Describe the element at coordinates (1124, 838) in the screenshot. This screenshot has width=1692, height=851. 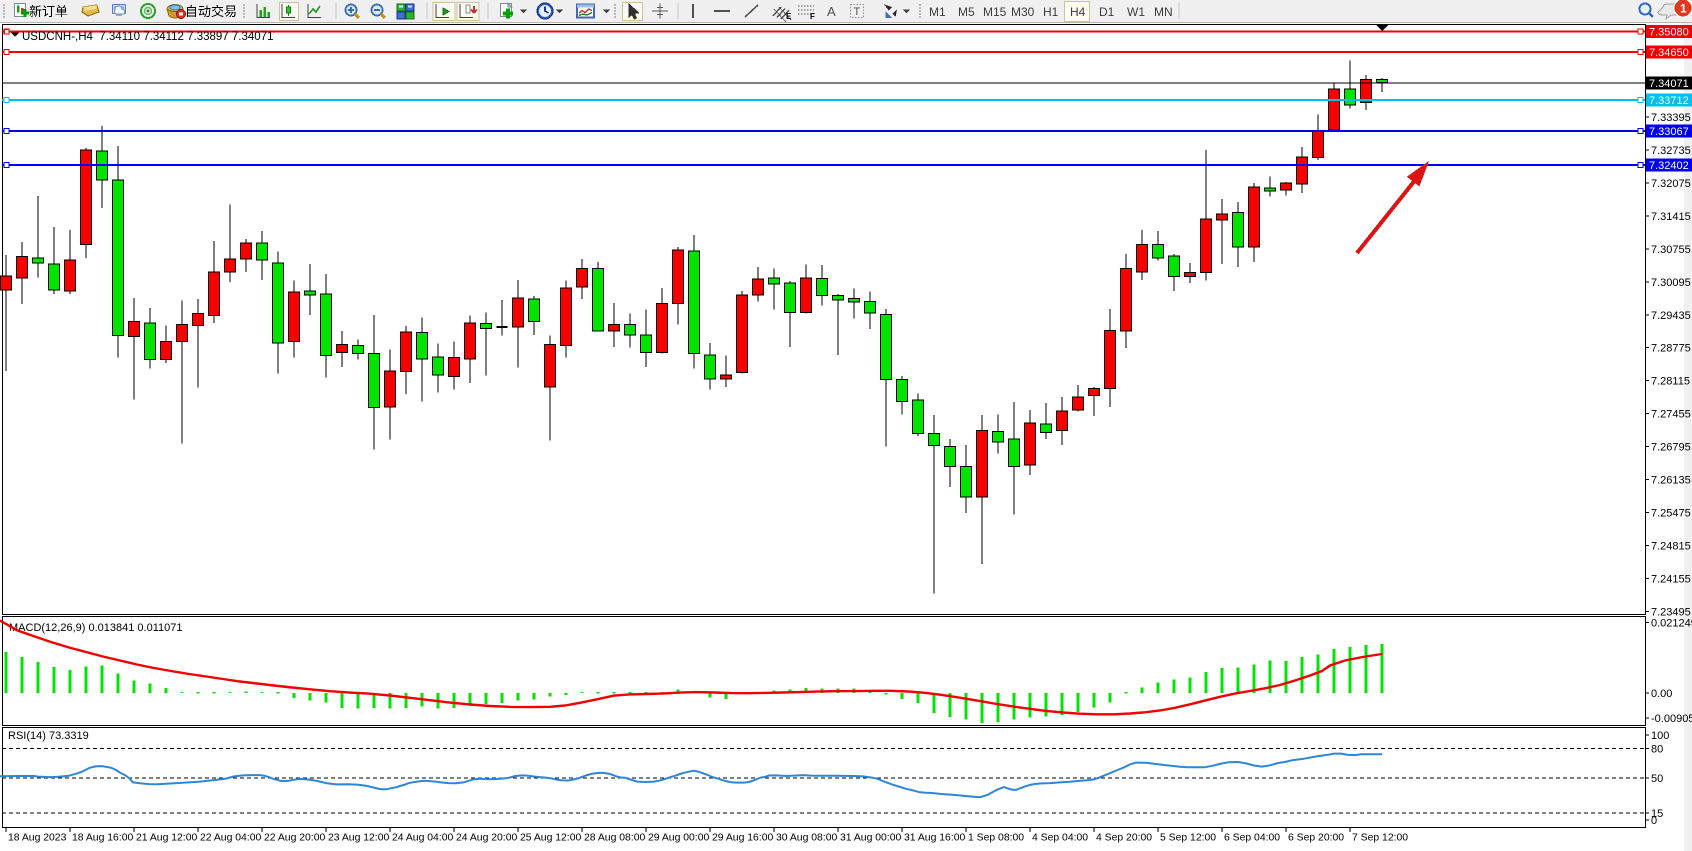
I see `svg-text: 4 Sep 20:00` at that location.